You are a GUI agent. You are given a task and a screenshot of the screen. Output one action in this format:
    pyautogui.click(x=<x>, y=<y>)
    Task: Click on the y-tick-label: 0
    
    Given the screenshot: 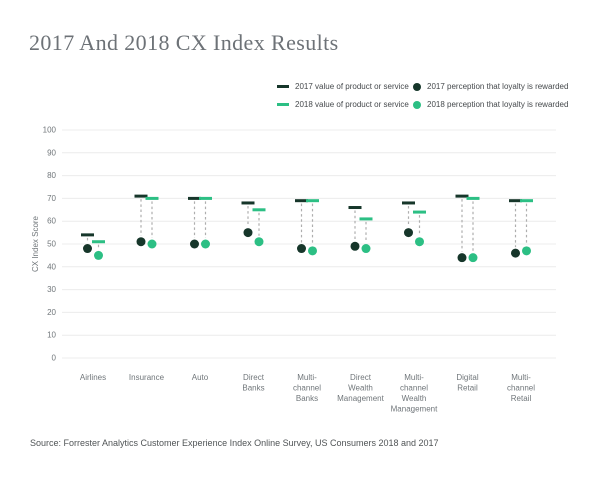 What is the action you would take?
    pyautogui.click(x=54, y=358)
    